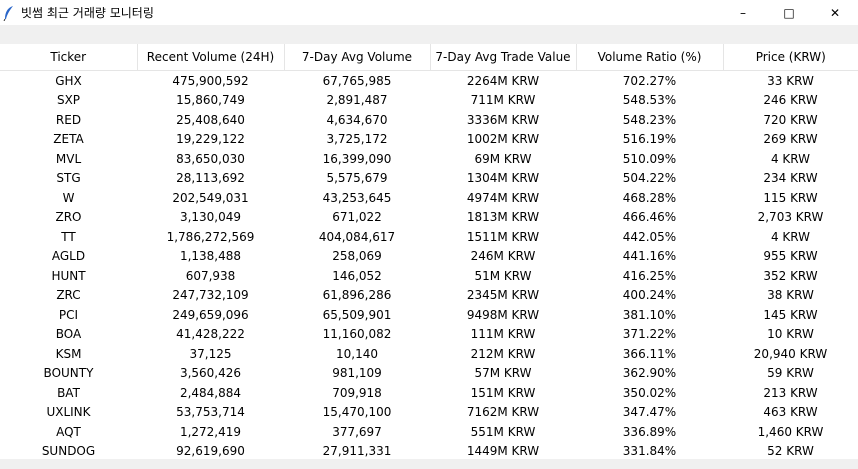 Image resolution: width=858 pixels, height=469 pixels. Describe the element at coordinates (68, 295) in the screenshot. I see `ticker-cell: ZRC` at that location.